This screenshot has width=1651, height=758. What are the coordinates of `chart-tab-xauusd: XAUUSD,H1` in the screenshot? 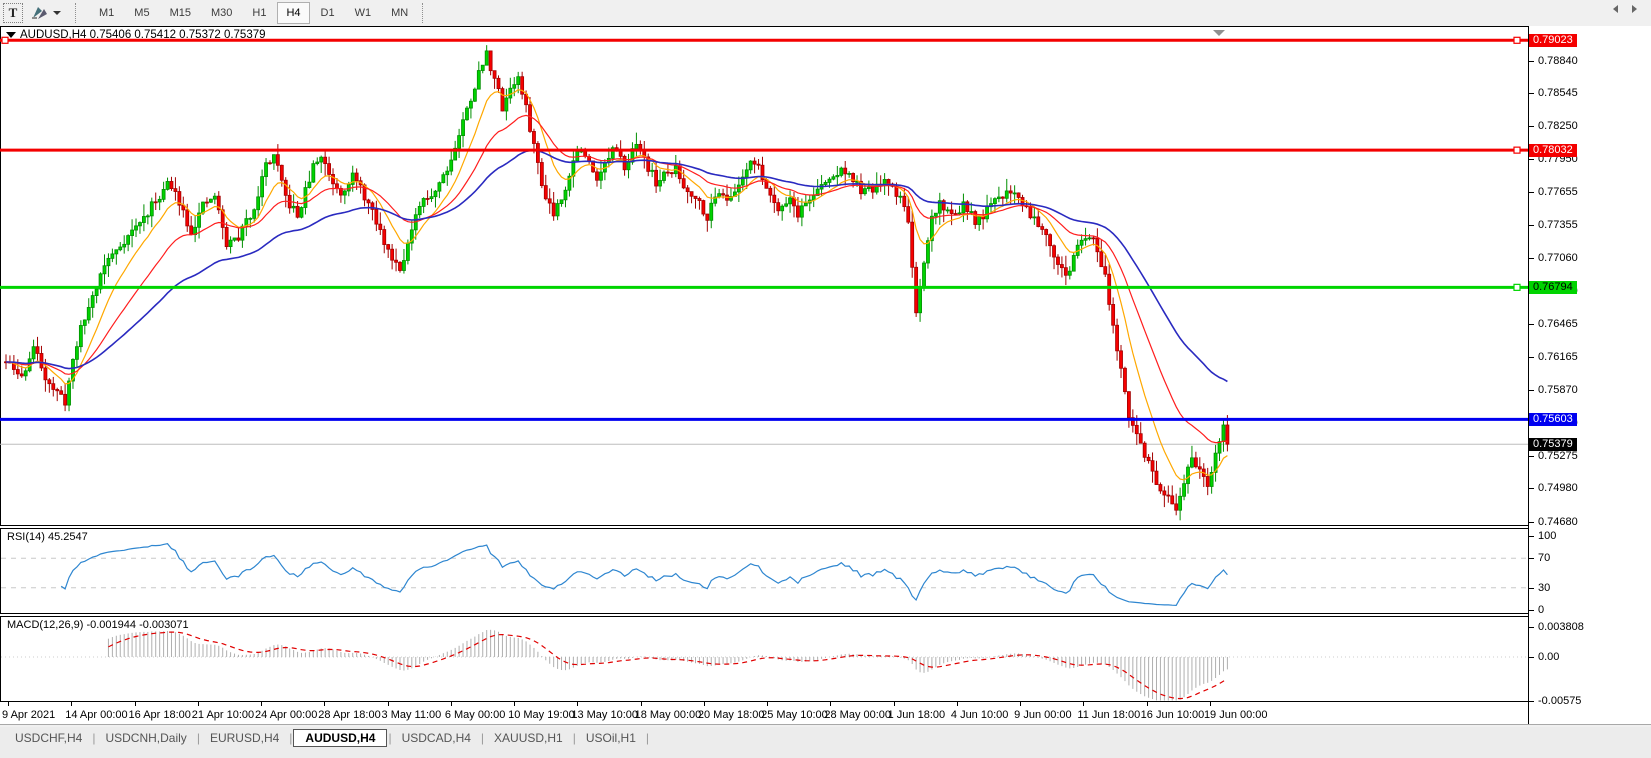 It's located at (528, 737).